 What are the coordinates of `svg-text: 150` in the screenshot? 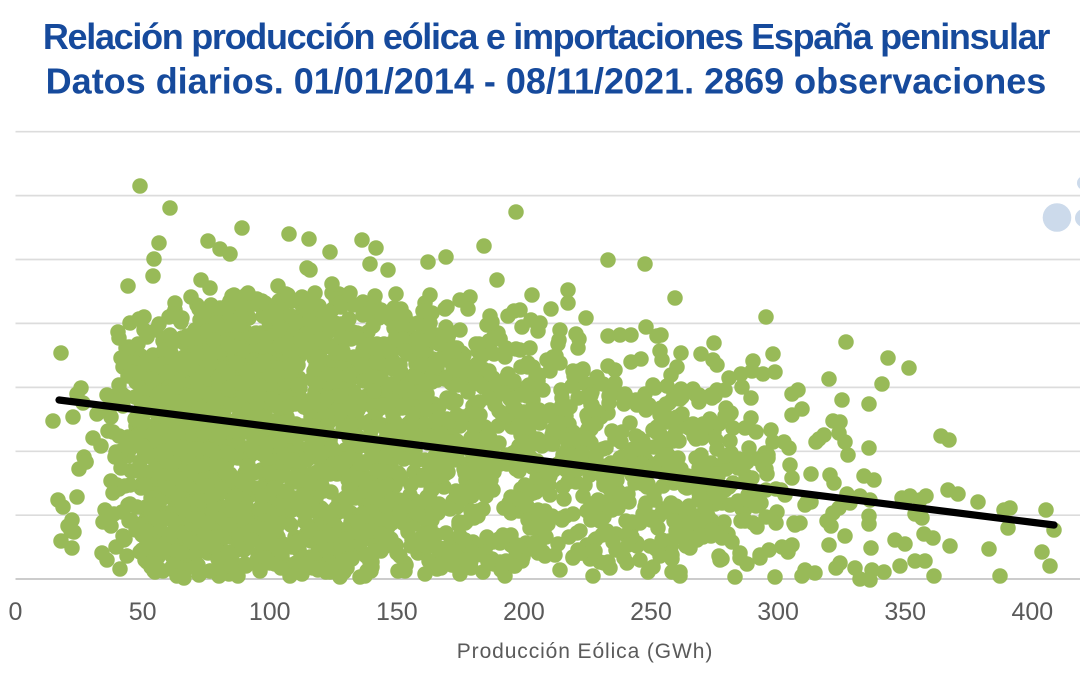 It's located at (397, 612).